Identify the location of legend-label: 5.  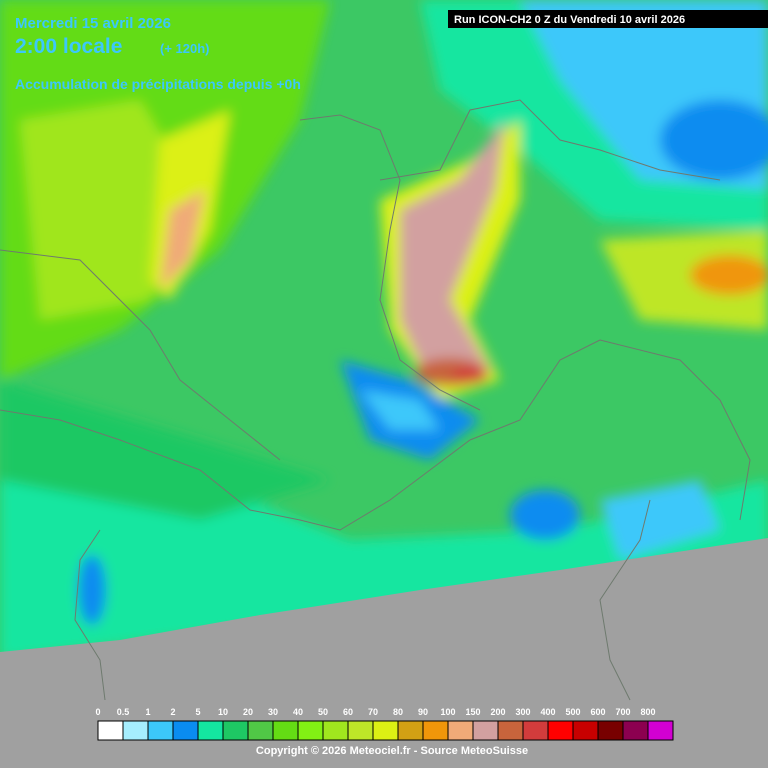
(197, 712).